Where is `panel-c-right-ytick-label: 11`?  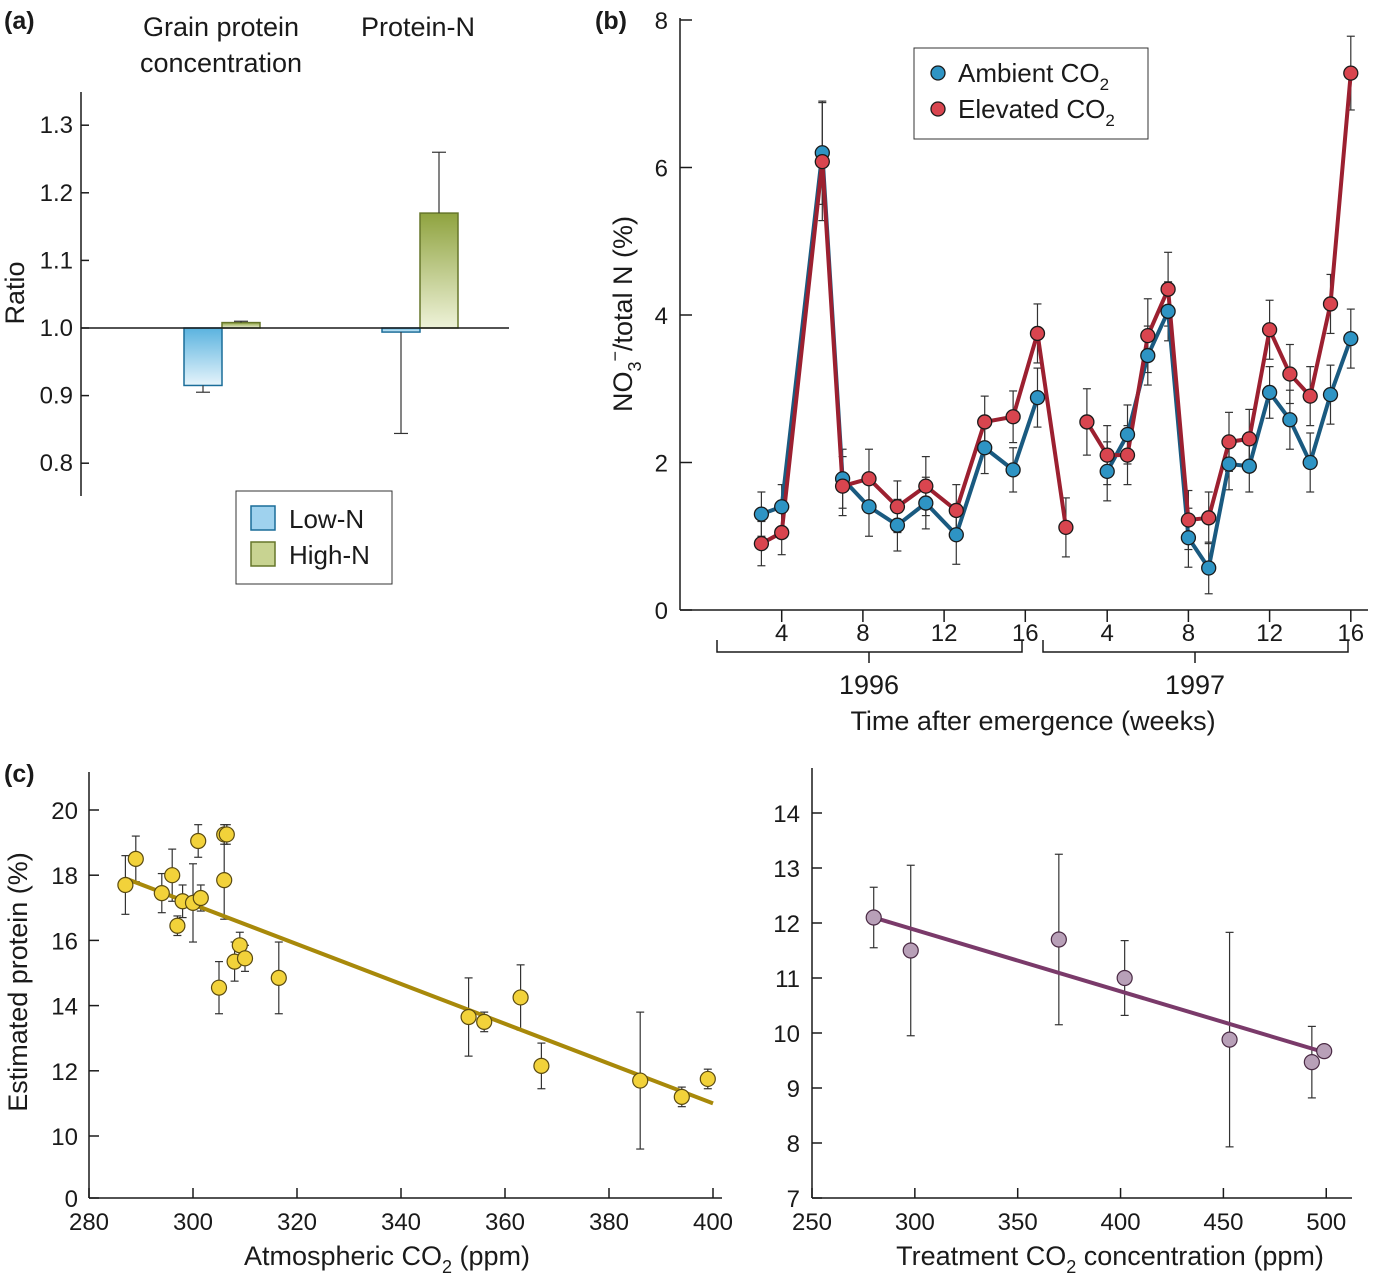 panel-c-right-ytick-label: 11 is located at coordinates (787, 979).